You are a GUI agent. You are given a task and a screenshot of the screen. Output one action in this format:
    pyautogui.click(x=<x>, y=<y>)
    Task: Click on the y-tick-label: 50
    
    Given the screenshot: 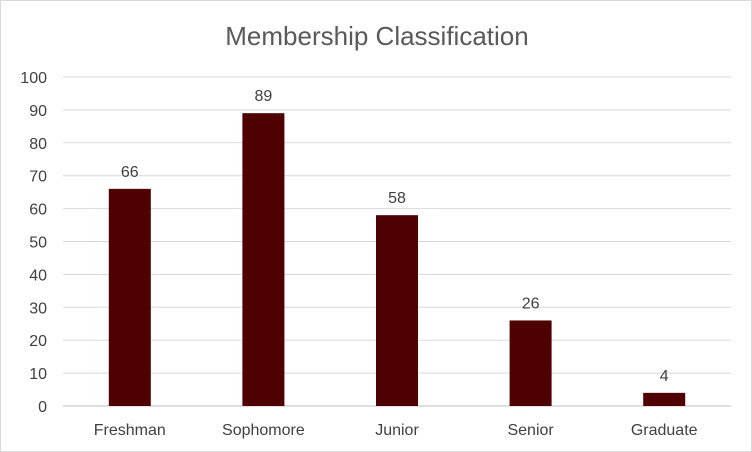 What is the action you would take?
    pyautogui.click(x=38, y=243)
    